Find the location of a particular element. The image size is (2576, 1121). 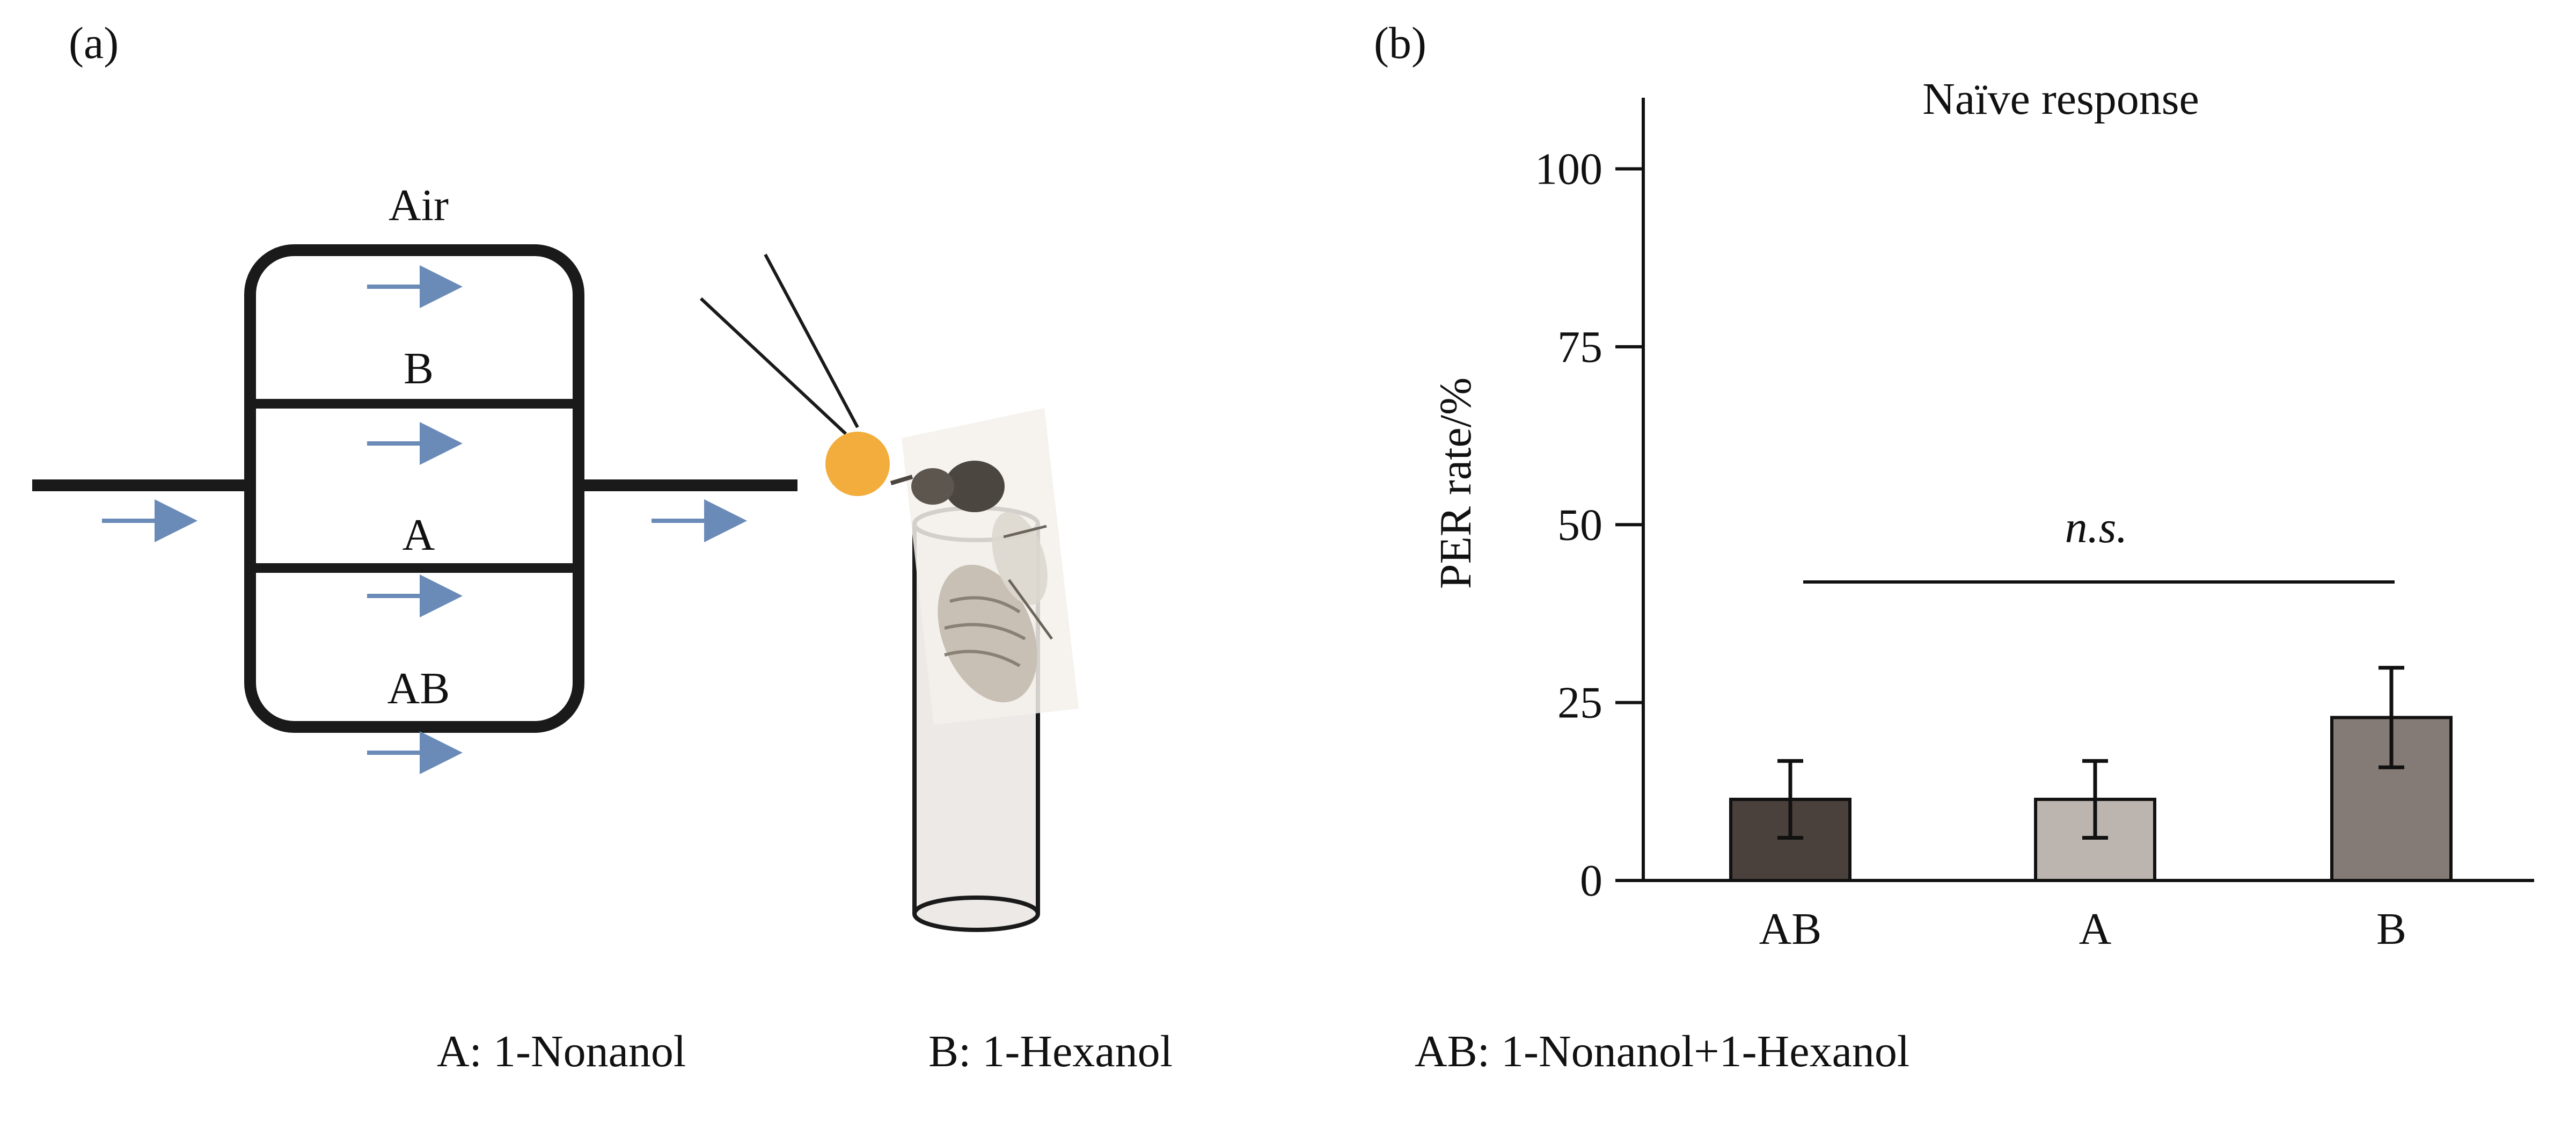

panel-label-a: (a) is located at coordinates (94, 43).